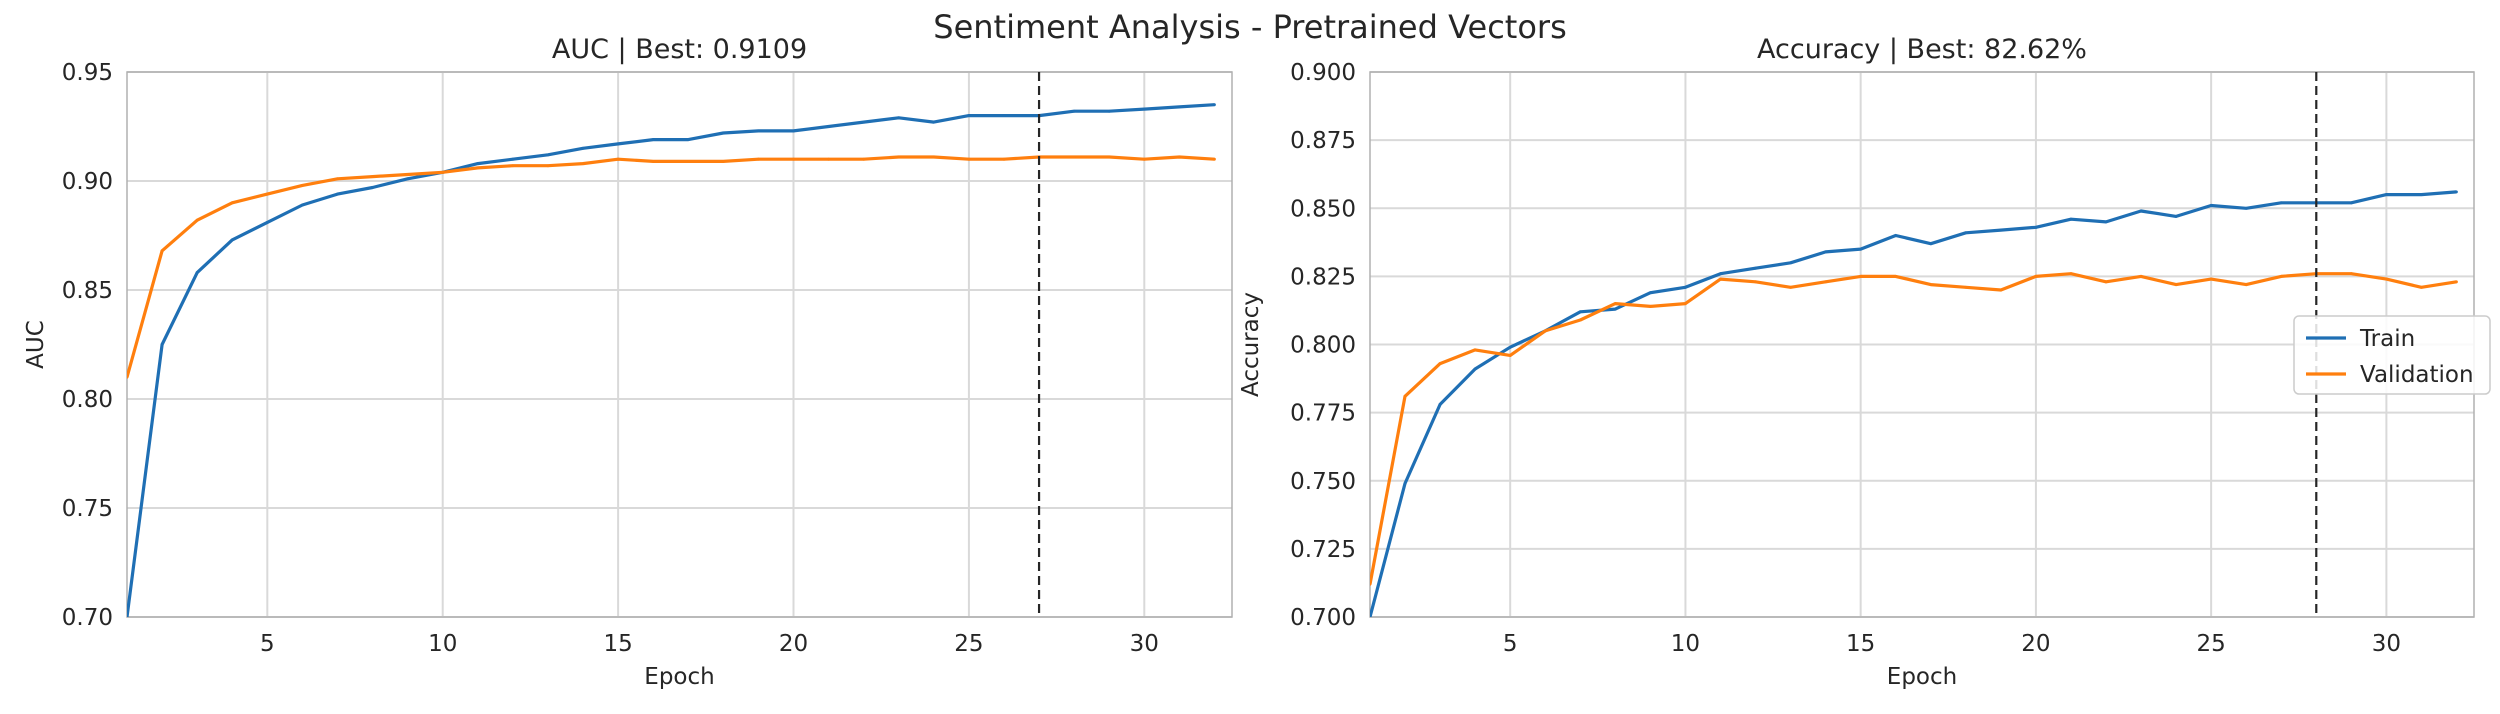 Image resolution: width=2500 pixels, height=714 pixels. What do you see at coordinates (2035, 644) in the screenshot?
I see `accuracy-xtick-label: 20` at bounding box center [2035, 644].